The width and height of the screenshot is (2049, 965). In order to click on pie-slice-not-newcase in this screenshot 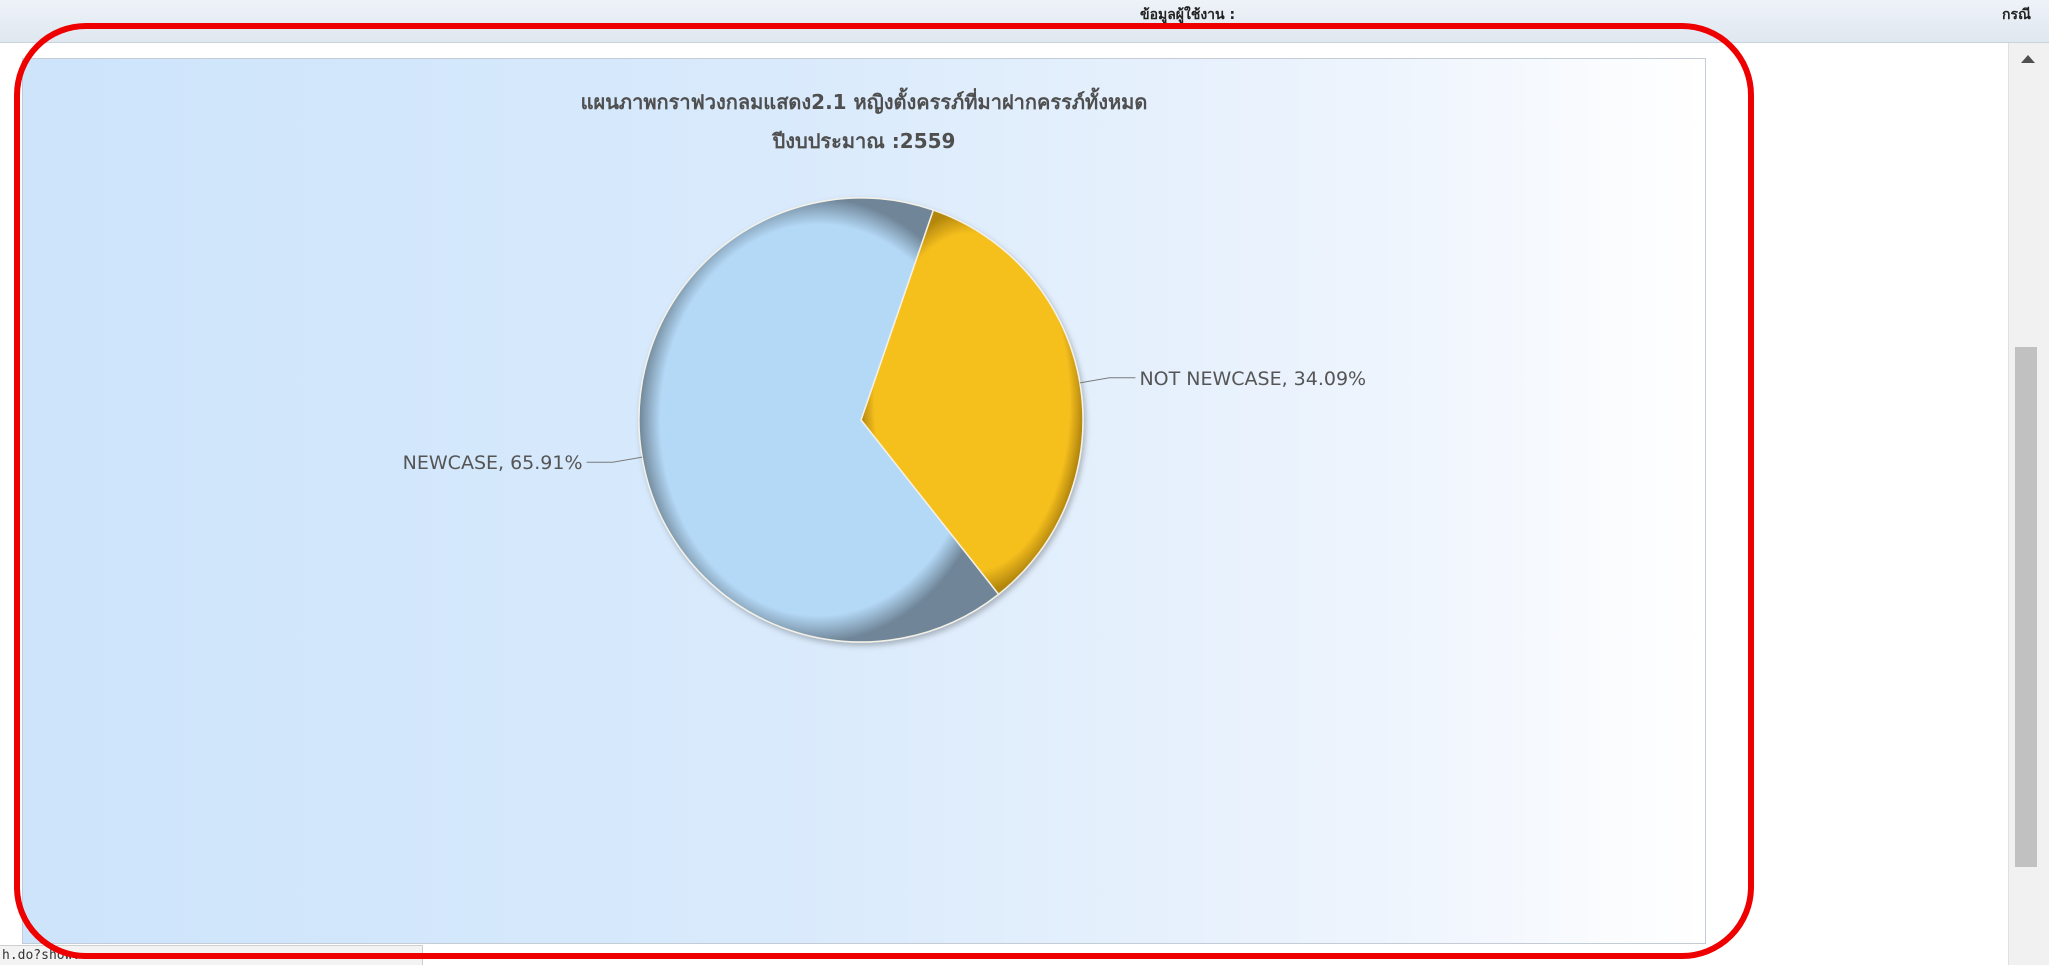, I will do `click(972, 402)`.